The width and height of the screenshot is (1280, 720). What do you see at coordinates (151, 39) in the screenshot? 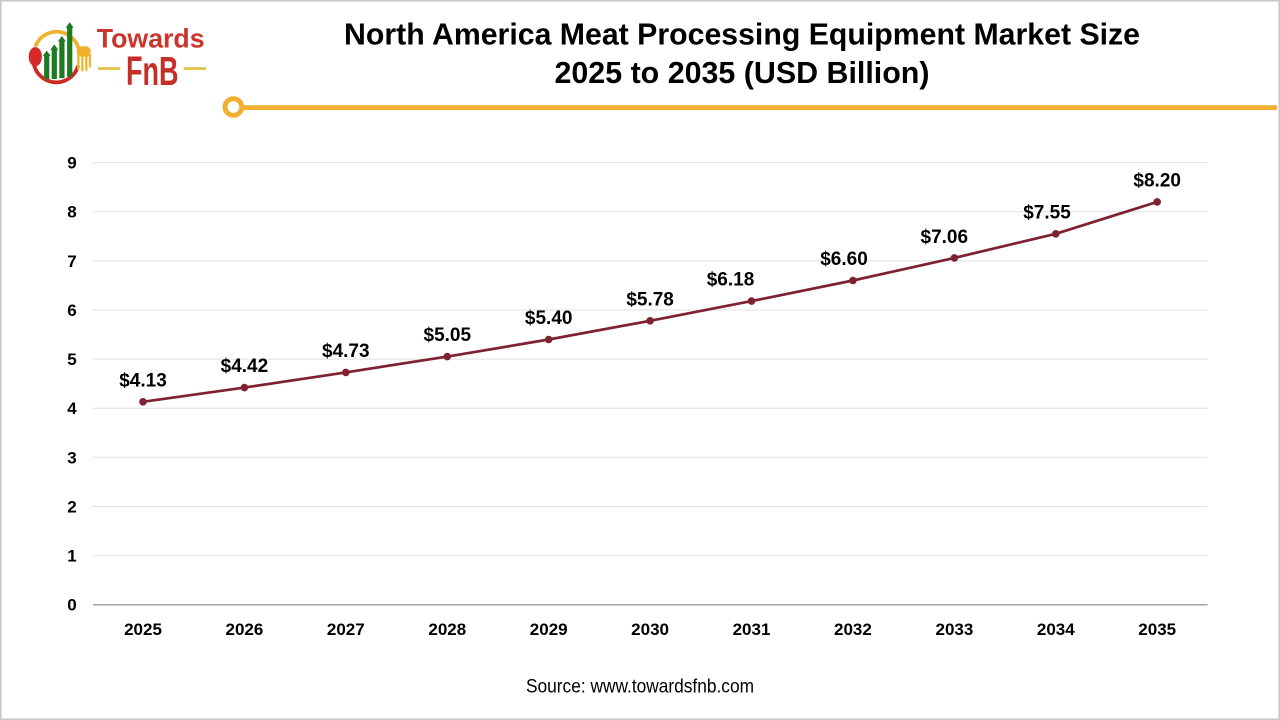
I see `svg-text: Towards` at bounding box center [151, 39].